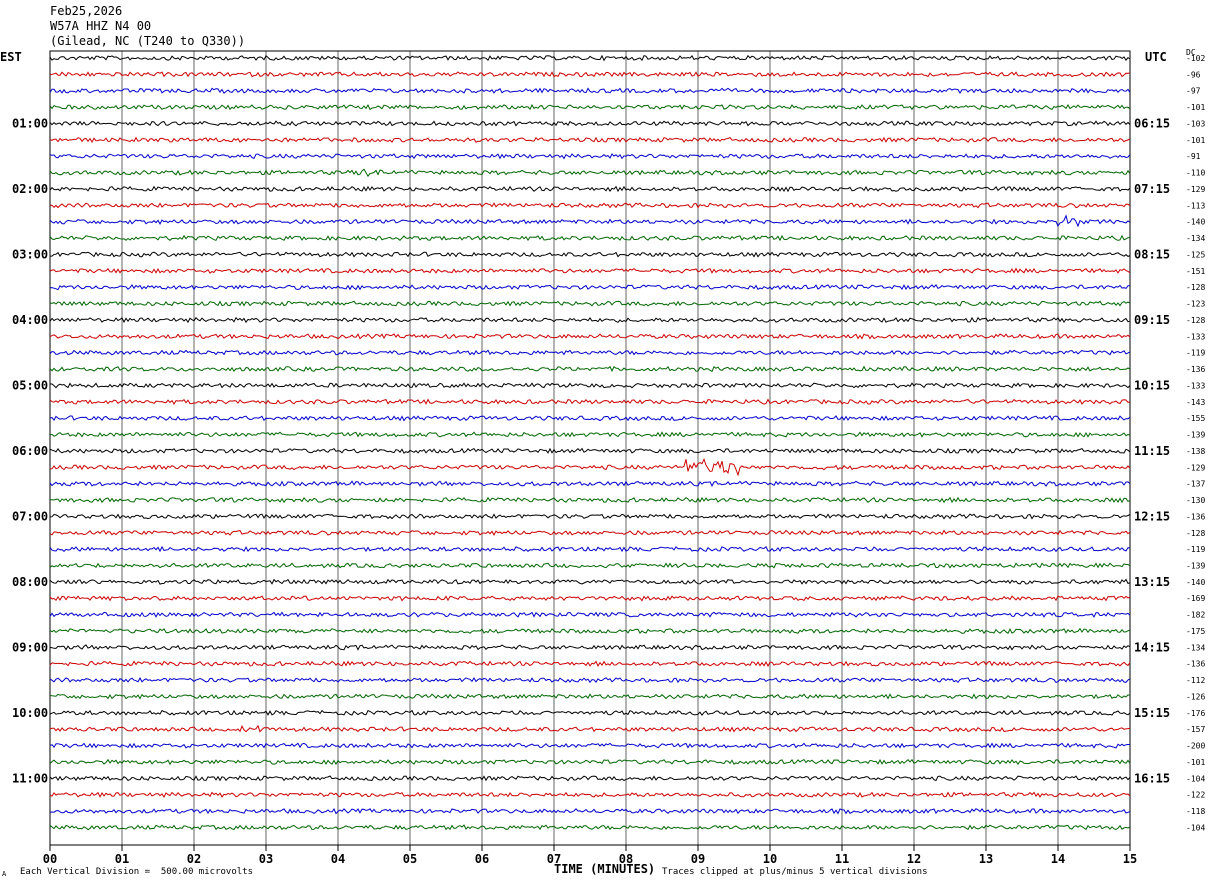 Image resolution: width=1210 pixels, height=886 pixels. What do you see at coordinates (1195, 696) in the screenshot?
I see `dc-offset-label: -126` at bounding box center [1195, 696].